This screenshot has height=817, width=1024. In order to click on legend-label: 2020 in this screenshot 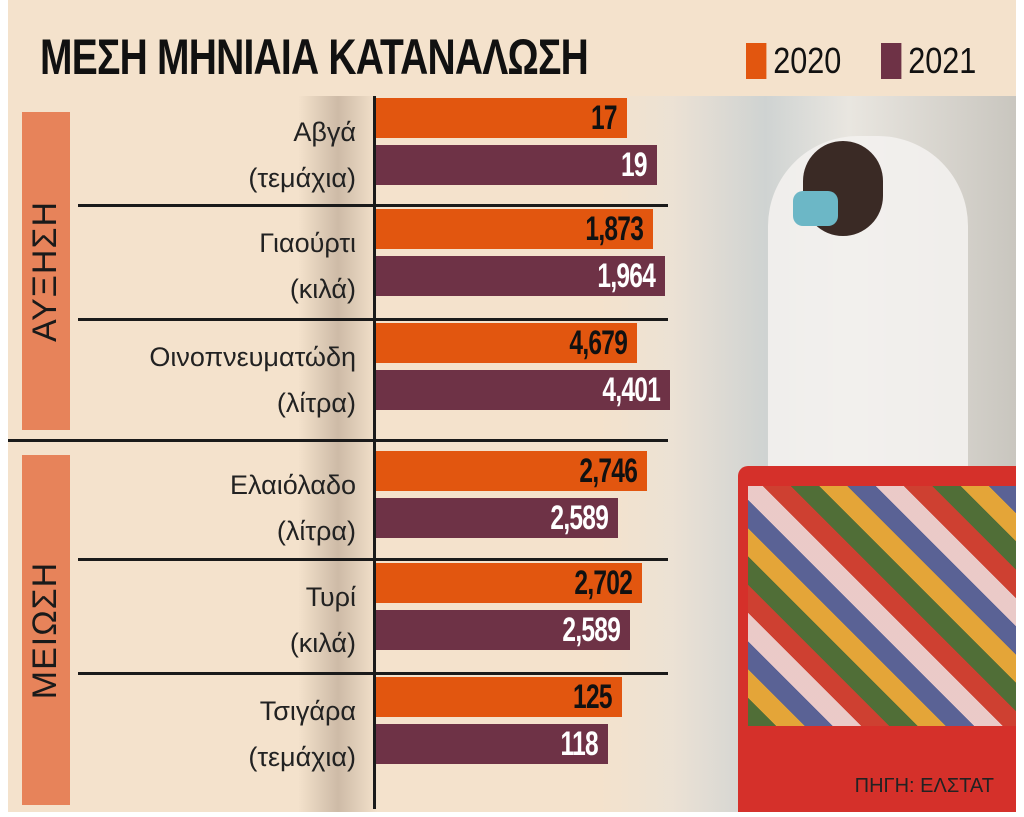, I will do `click(807, 60)`.